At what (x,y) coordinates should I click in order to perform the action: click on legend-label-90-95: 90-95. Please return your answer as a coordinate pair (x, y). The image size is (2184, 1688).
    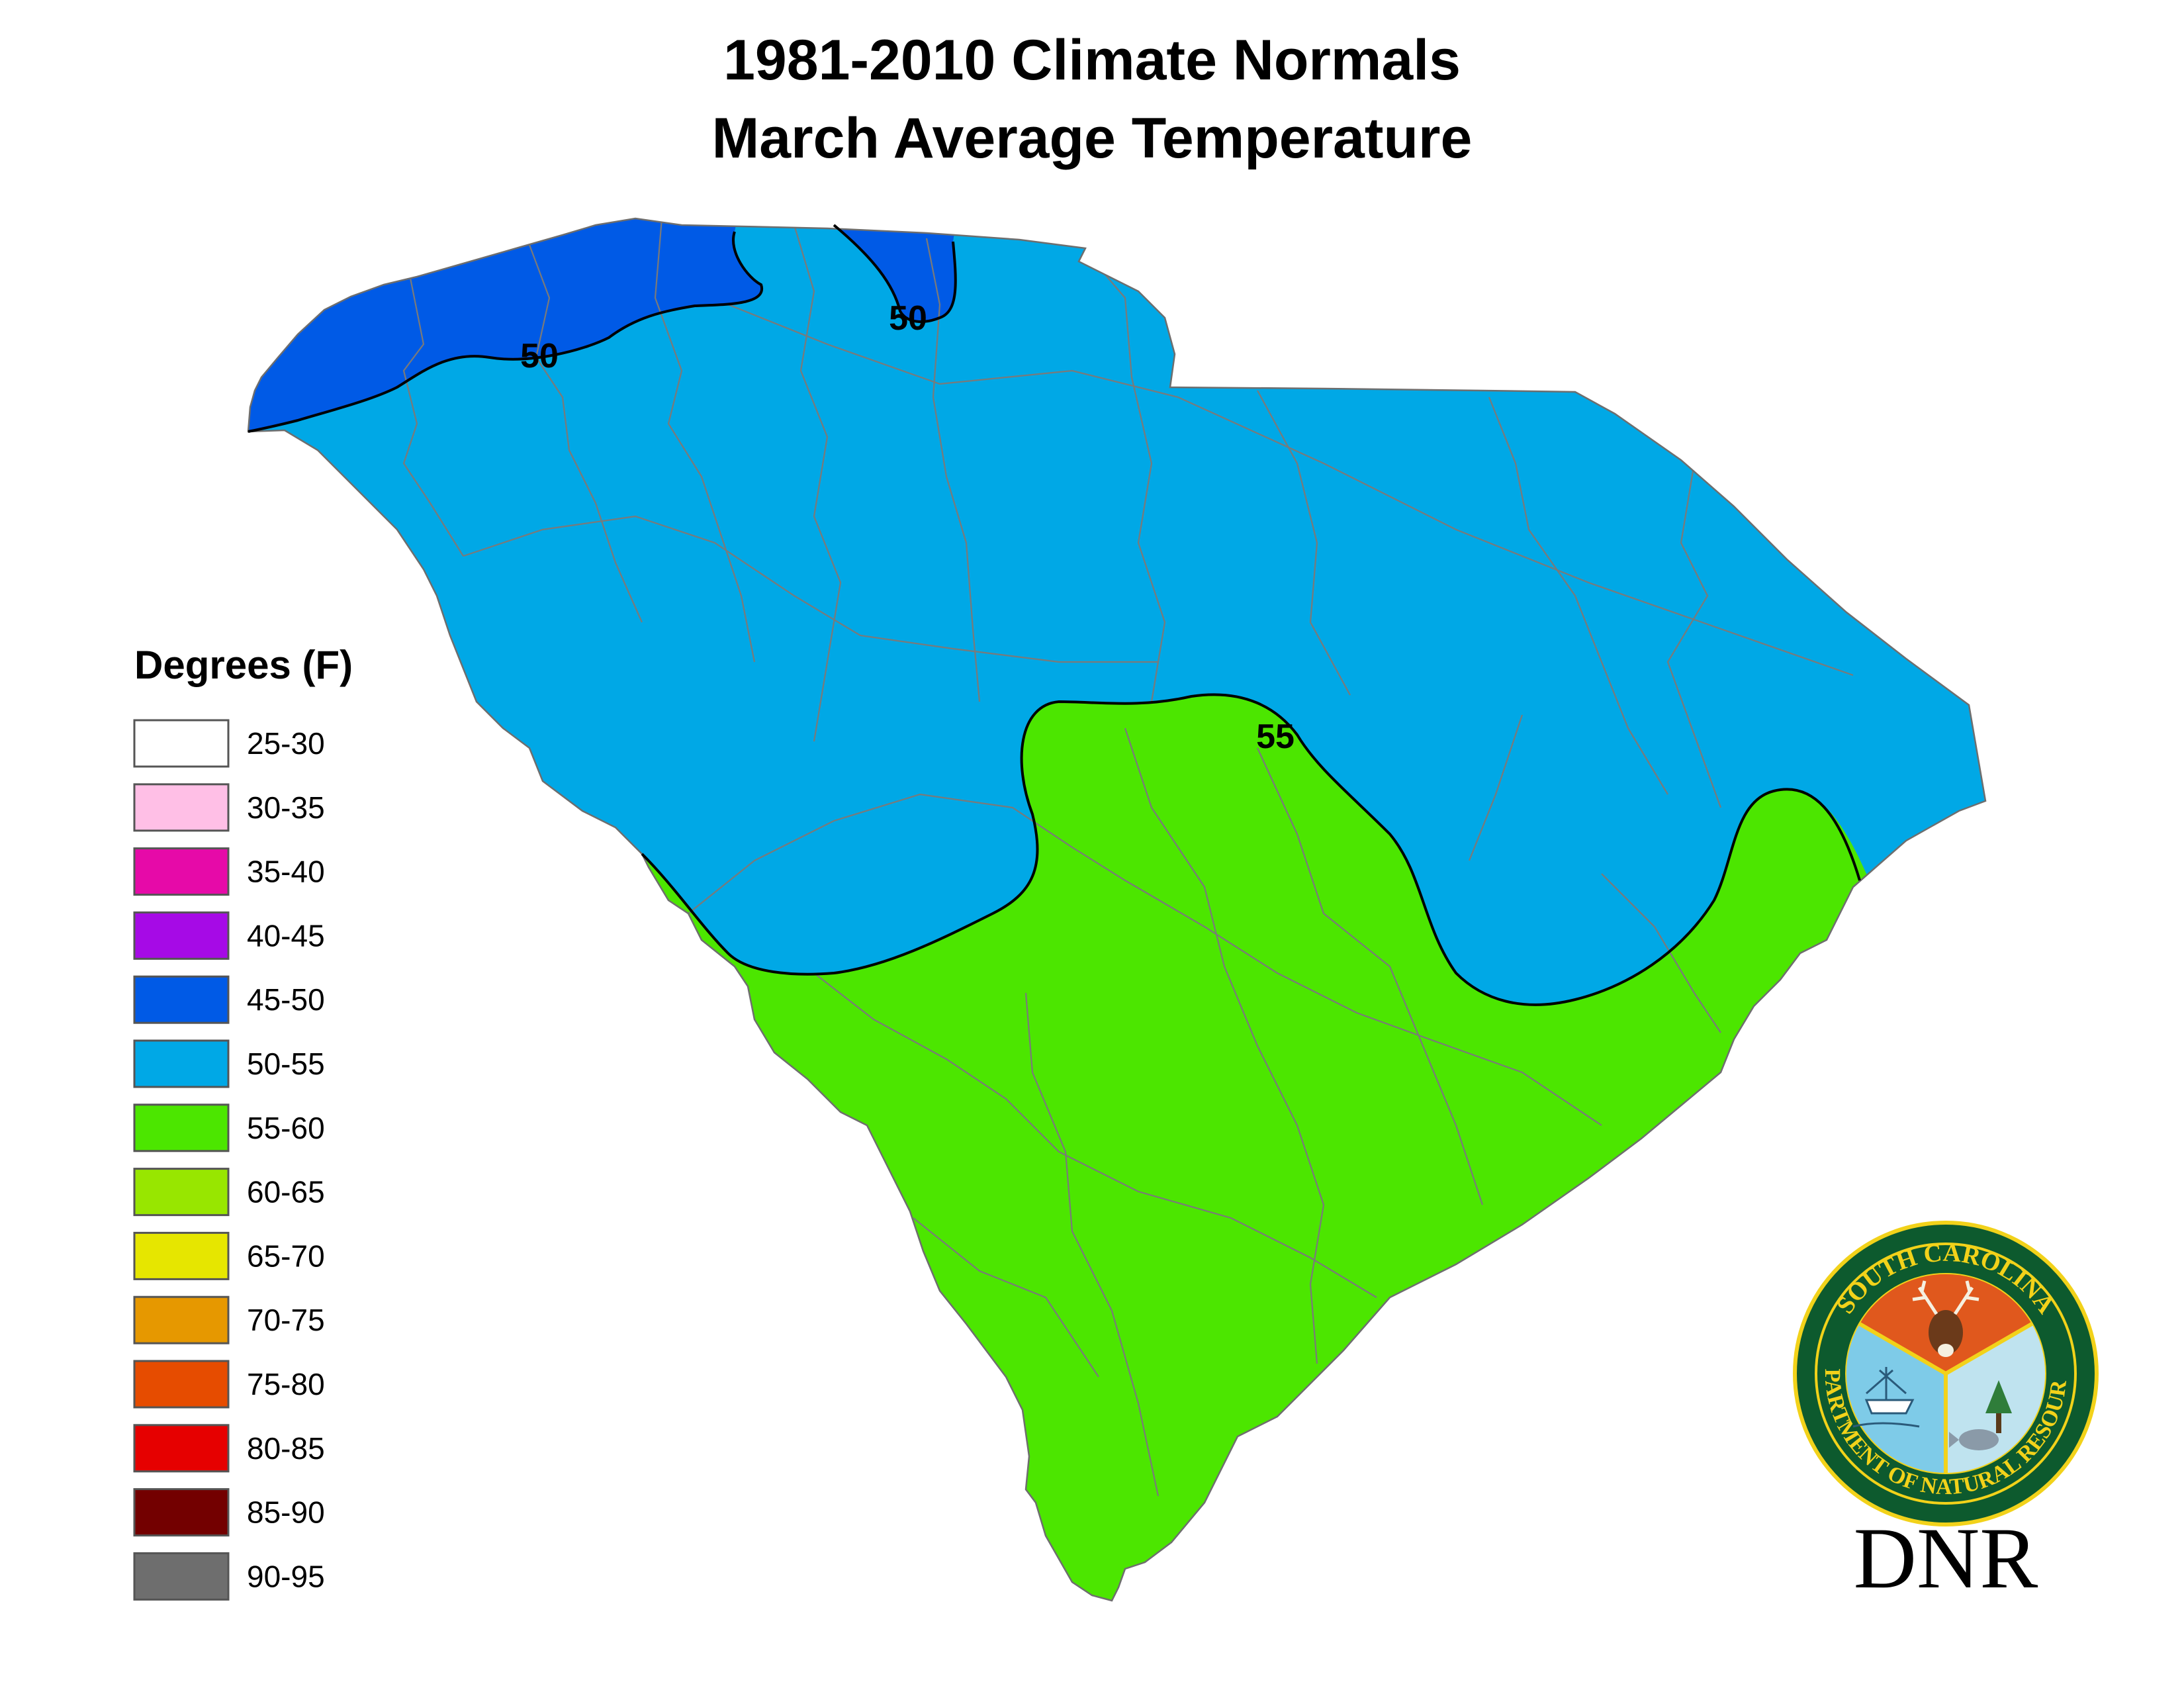
    Looking at the image, I should click on (286, 1576).